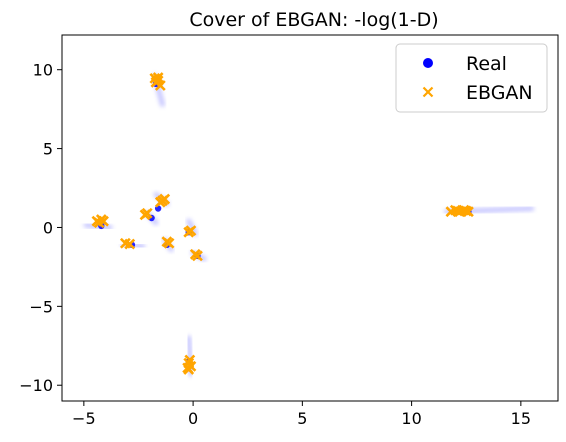 Image resolution: width=566 pixels, height=442 pixels. I want to click on y-tick-label: 5, so click(48, 149).